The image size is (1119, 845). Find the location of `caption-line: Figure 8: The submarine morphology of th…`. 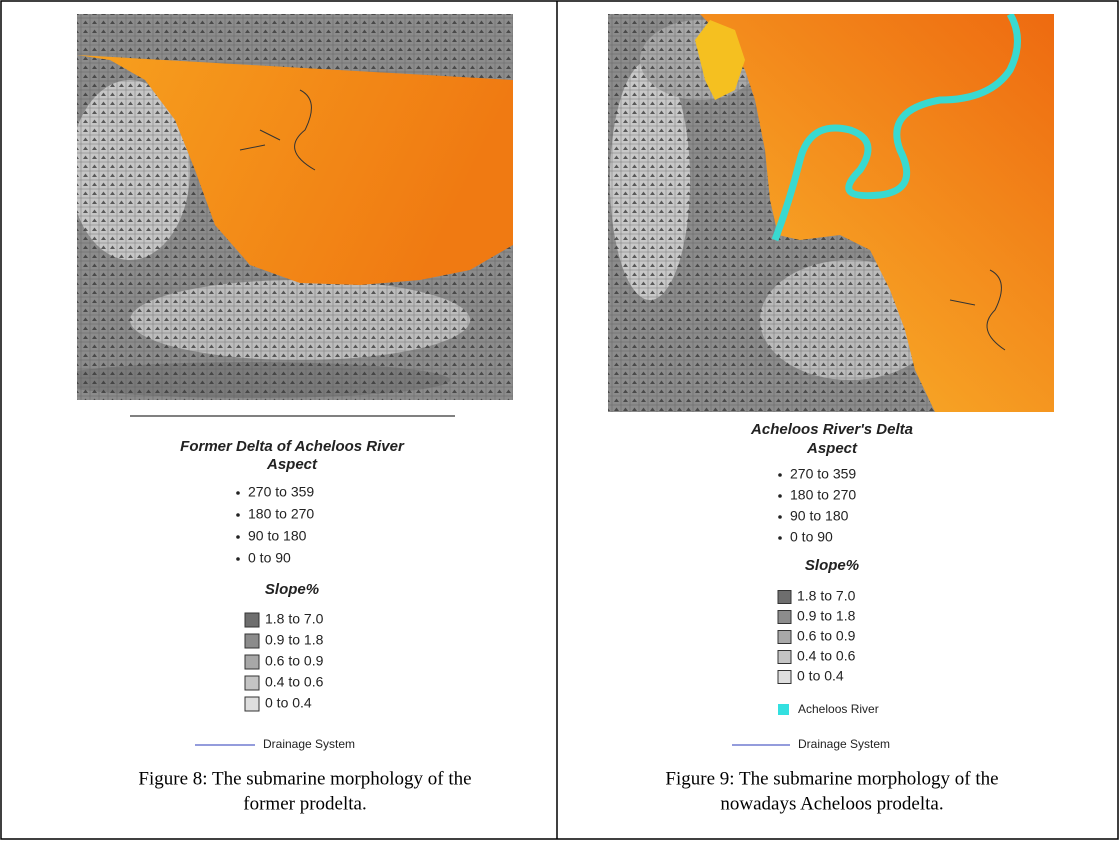

caption-line: Figure 8: The submarine morphology of th… is located at coordinates (304, 778).